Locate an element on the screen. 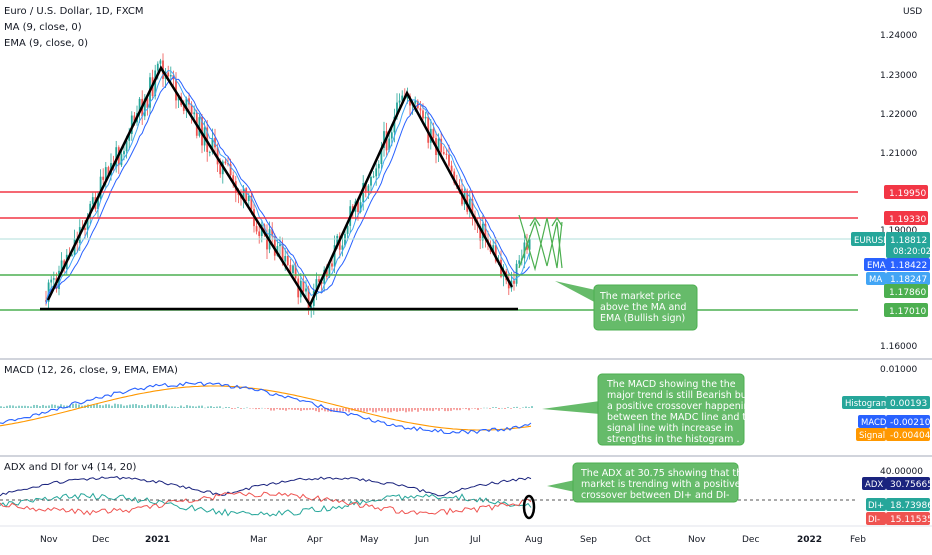  histogram-badge is located at coordinates (908, 402).